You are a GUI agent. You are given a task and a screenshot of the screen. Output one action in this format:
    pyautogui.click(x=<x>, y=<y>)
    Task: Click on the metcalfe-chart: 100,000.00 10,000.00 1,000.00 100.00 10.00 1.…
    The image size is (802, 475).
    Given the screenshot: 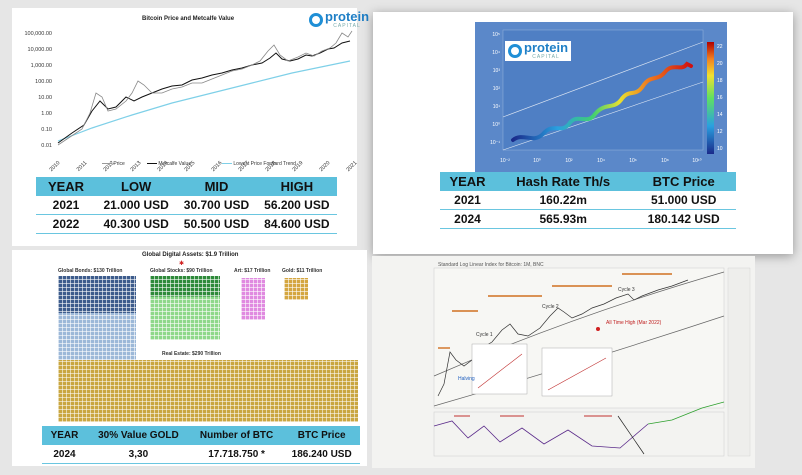 What is the action you would take?
    pyautogui.click(x=190, y=101)
    